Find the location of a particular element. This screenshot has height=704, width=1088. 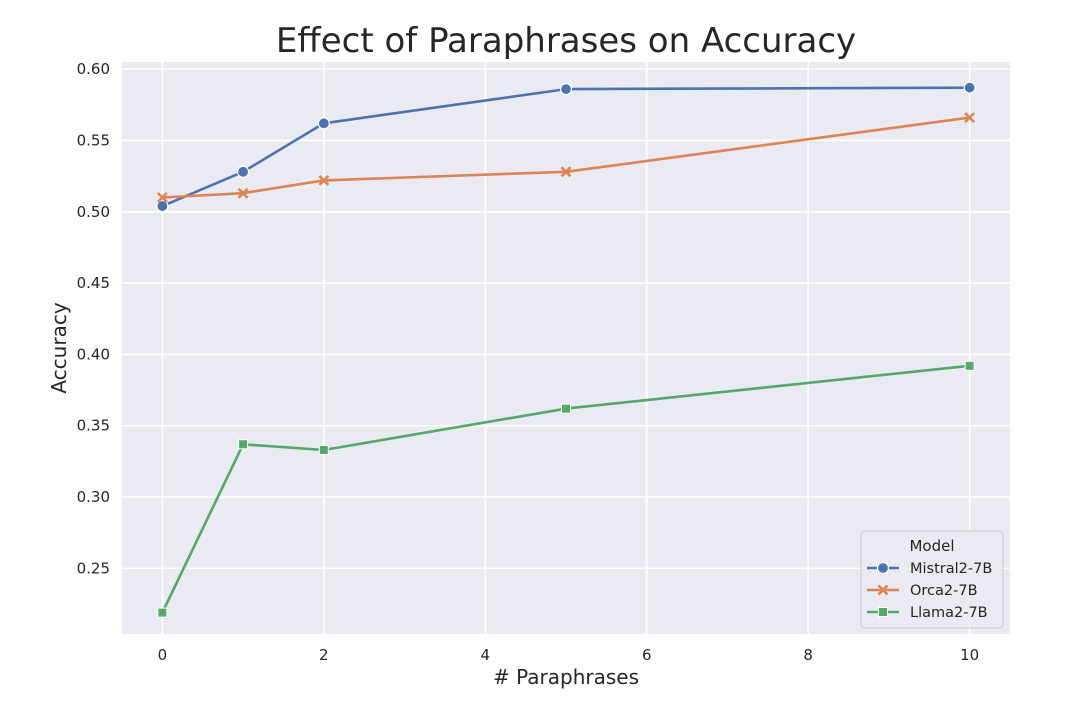

x-tick-label: 10 is located at coordinates (969, 655).